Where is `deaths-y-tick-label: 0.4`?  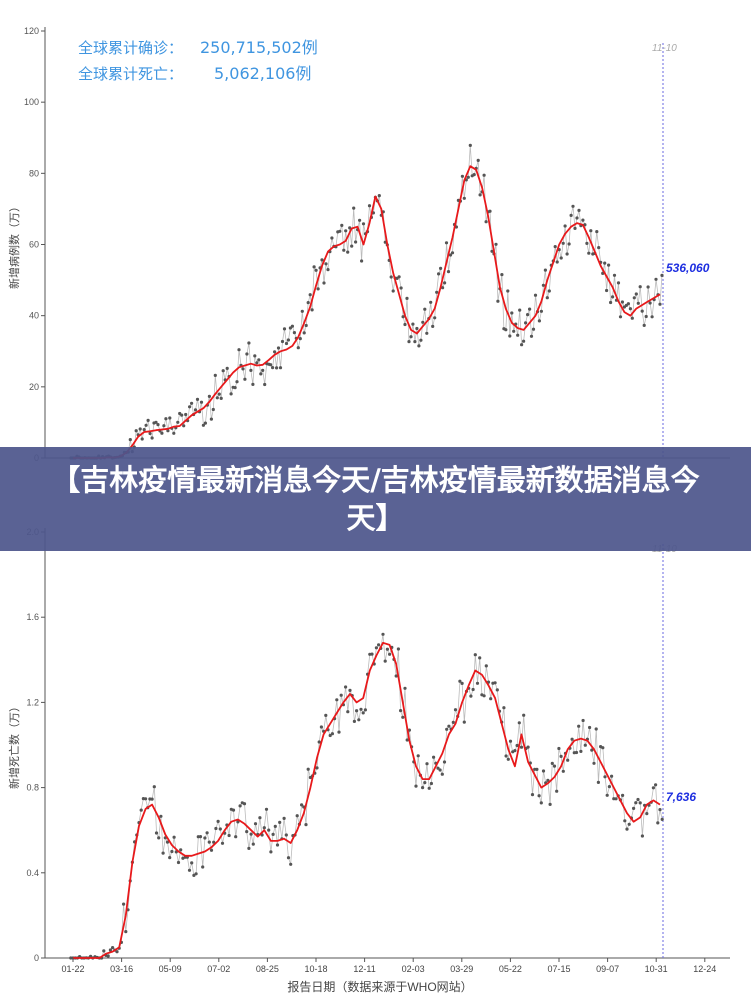
deaths-y-tick-label: 0.4 is located at coordinates (32, 873).